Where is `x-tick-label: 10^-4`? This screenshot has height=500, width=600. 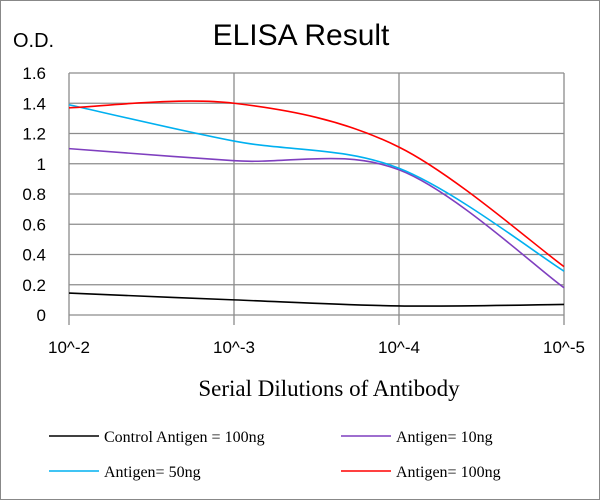
x-tick-label: 10^-4 is located at coordinates (399, 347).